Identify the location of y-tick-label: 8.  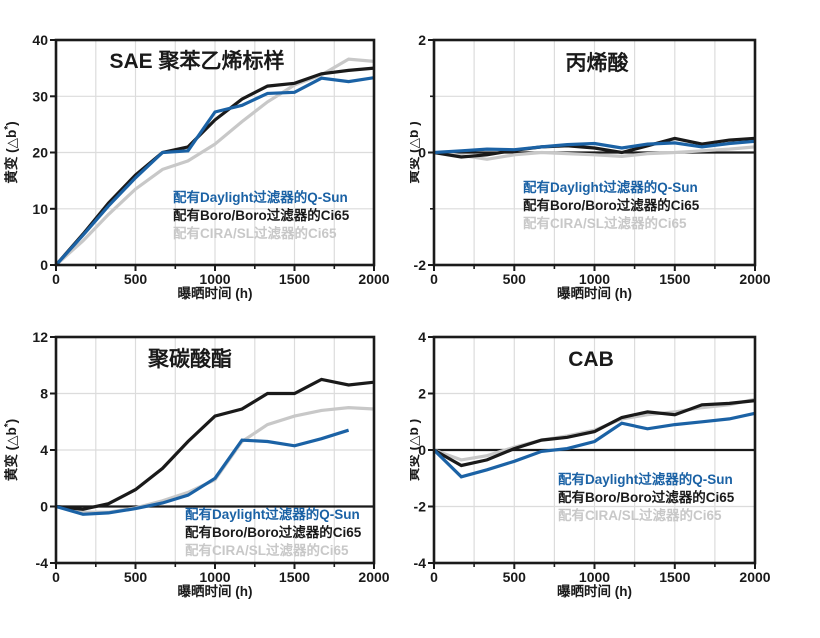
(44, 394).